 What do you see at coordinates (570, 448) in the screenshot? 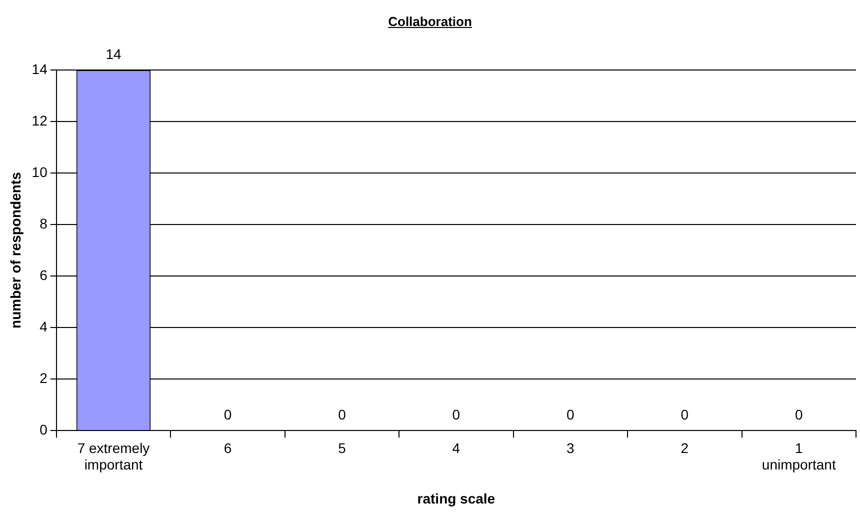
I see `x-tick-label: 3` at bounding box center [570, 448].